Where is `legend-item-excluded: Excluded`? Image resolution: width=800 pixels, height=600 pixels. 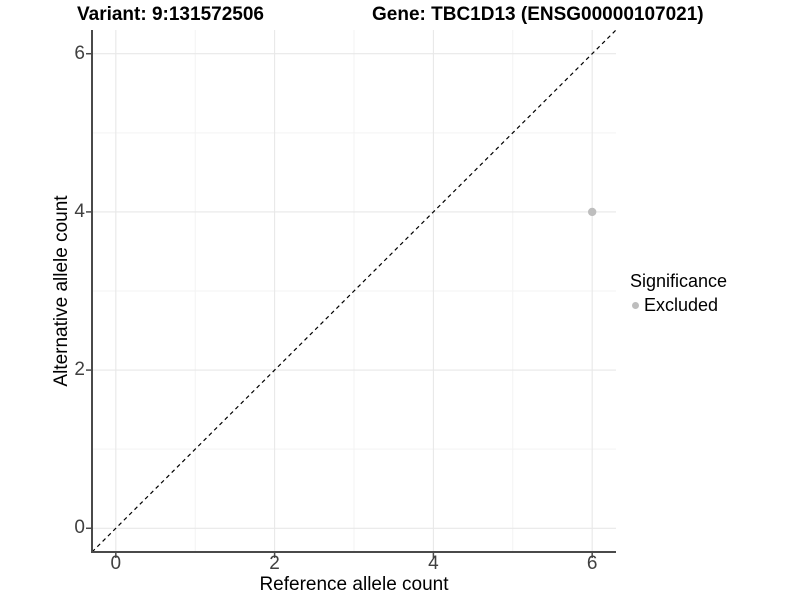 legend-item-excluded: Excluded is located at coordinates (678, 305).